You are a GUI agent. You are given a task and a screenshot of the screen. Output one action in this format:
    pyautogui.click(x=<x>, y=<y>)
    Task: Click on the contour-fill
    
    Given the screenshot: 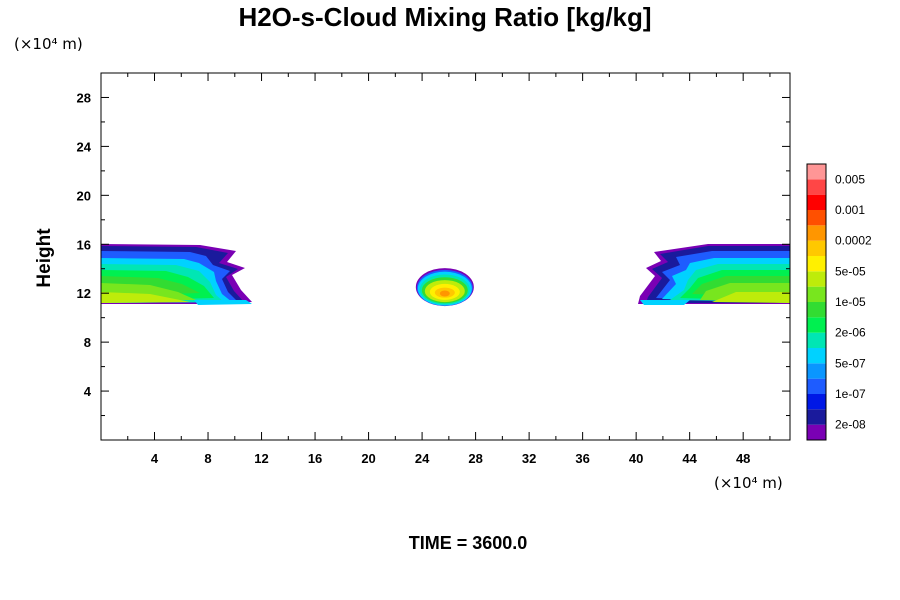 What is the action you would take?
    pyautogui.click(x=445, y=275)
    